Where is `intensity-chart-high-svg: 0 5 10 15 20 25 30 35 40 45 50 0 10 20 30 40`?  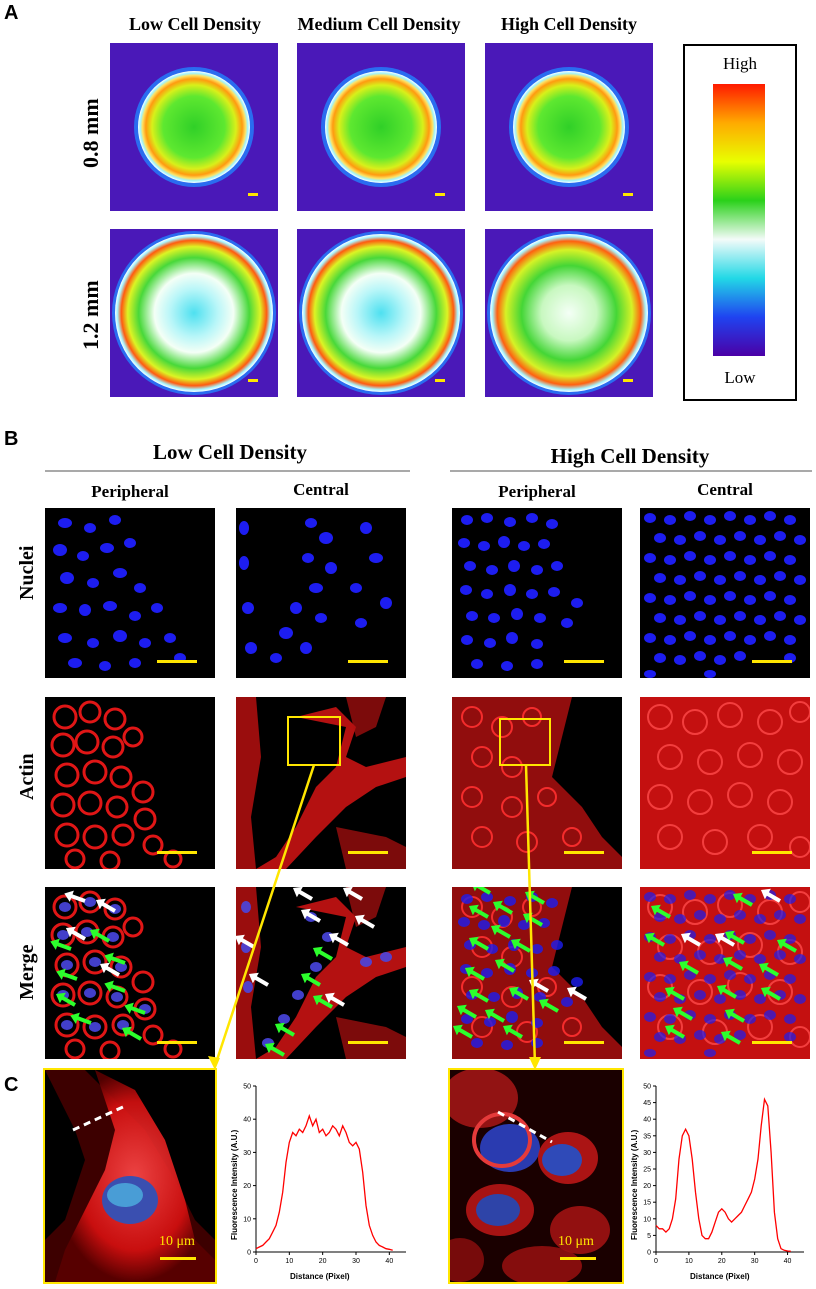 intensity-chart-high-svg: 0 5 10 15 20 25 30 35 40 45 50 0 10 20 30 40 is located at coordinates (723, 1174).